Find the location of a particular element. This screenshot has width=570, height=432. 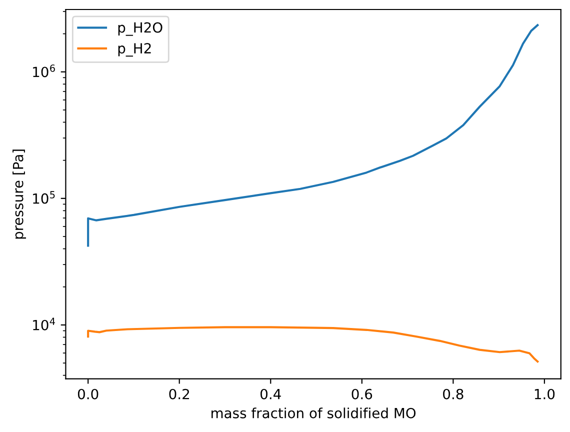

x-tick-label: 0.4 is located at coordinates (270, 394).